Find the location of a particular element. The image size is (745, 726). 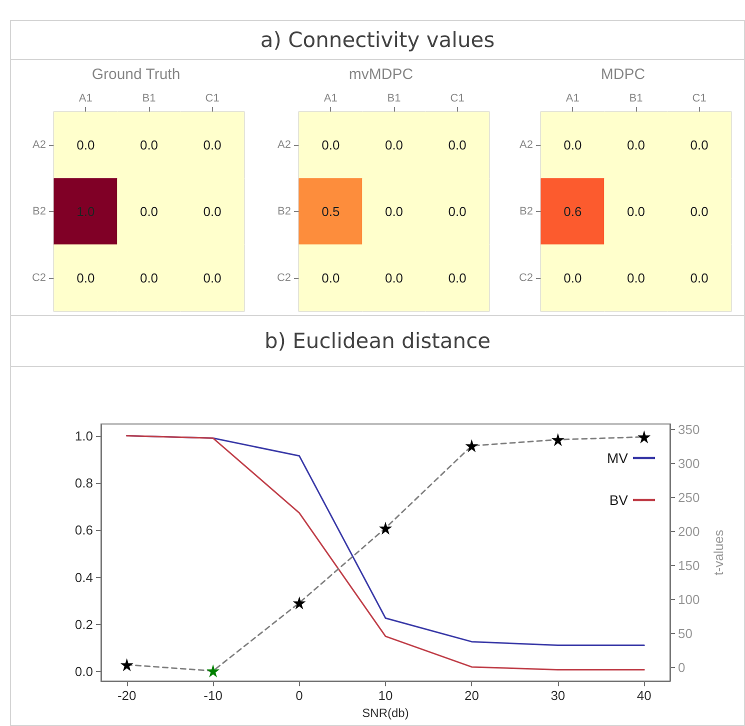

y-tick-label: 1.0 is located at coordinates (83, 436).